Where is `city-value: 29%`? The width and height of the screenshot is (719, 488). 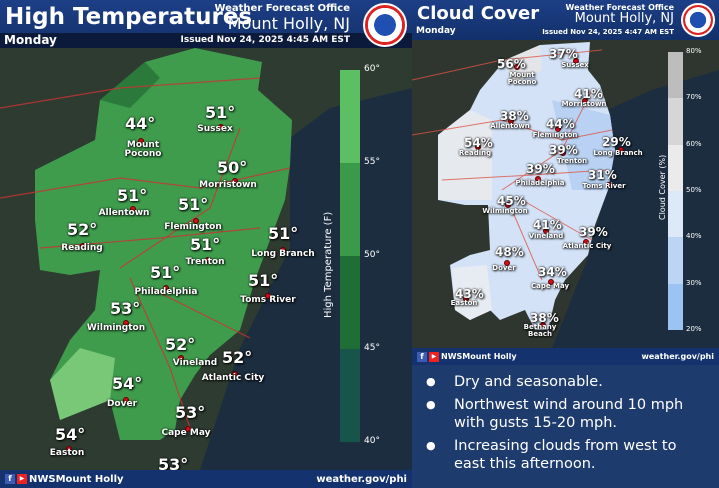 city-value: 29% is located at coordinates (616, 142).